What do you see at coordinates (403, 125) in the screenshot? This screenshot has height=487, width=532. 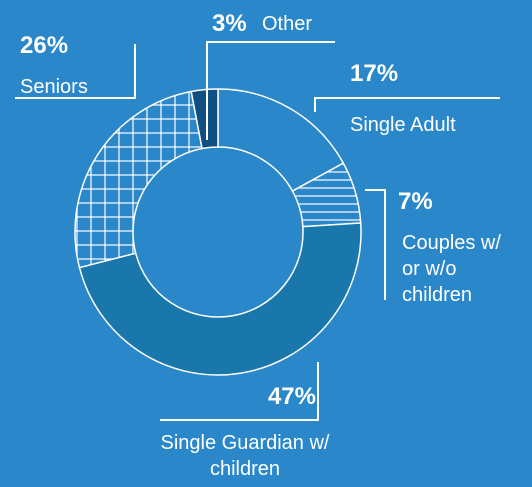 I see `category-label: Single Adult` at bounding box center [403, 125].